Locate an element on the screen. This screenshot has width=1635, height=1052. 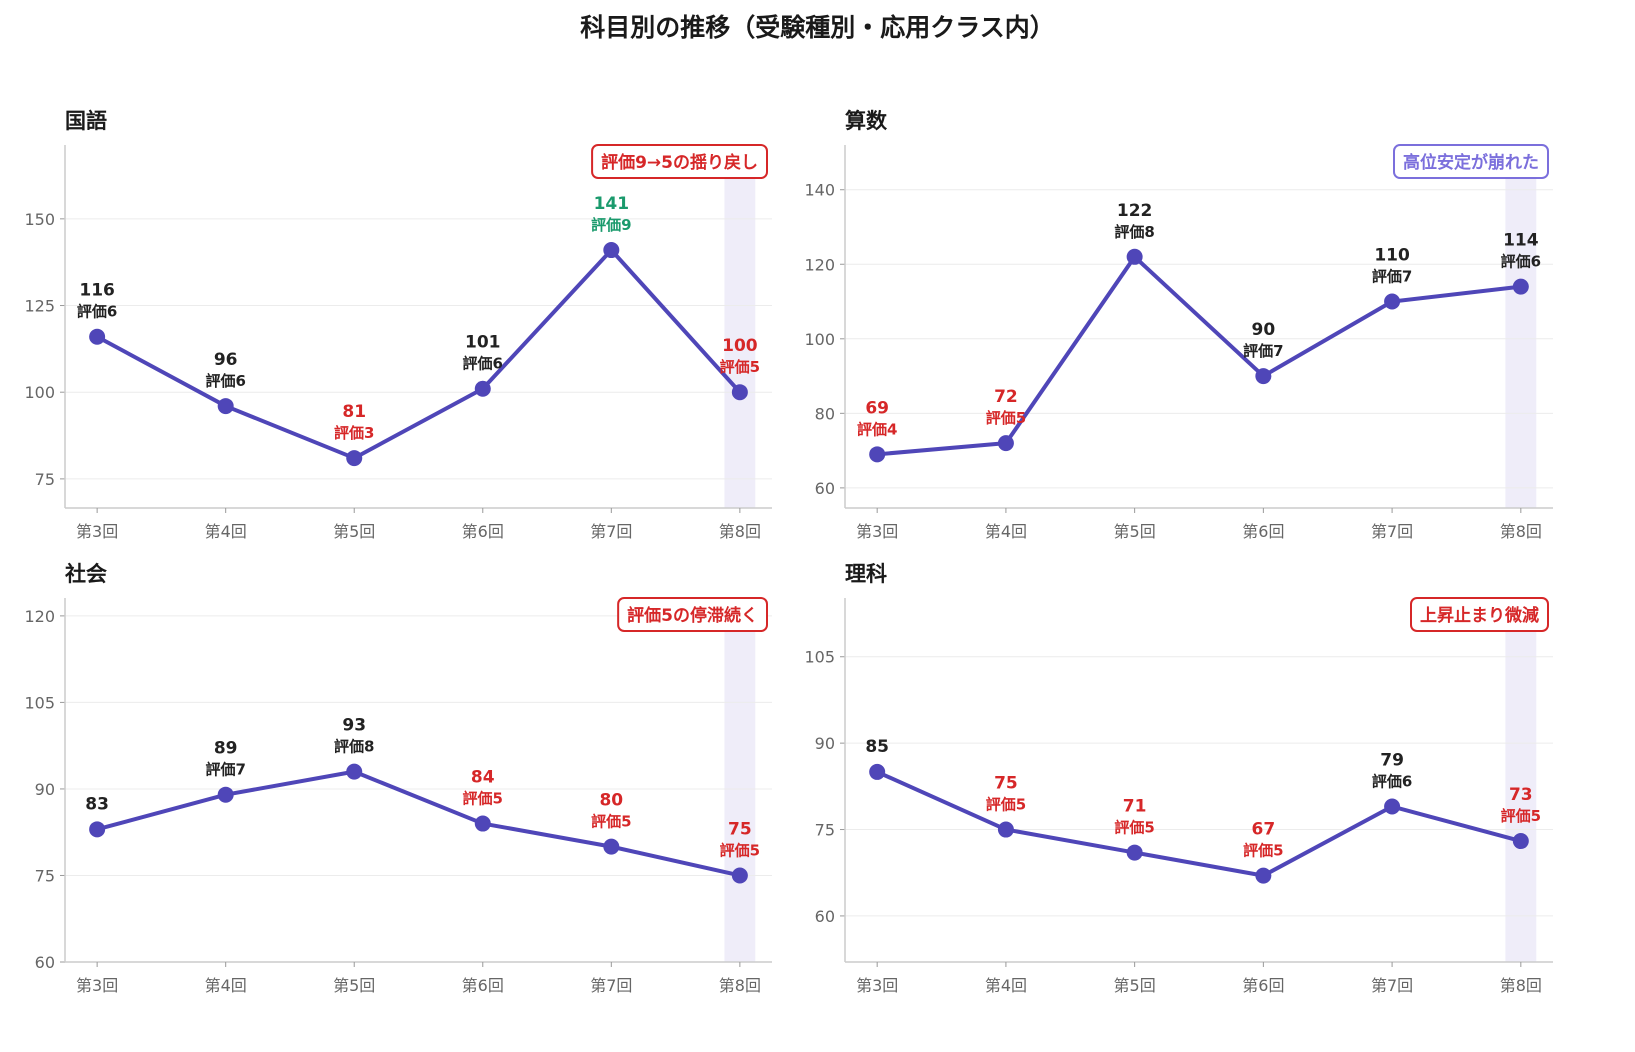
value-label: 83 is located at coordinates (97, 804).